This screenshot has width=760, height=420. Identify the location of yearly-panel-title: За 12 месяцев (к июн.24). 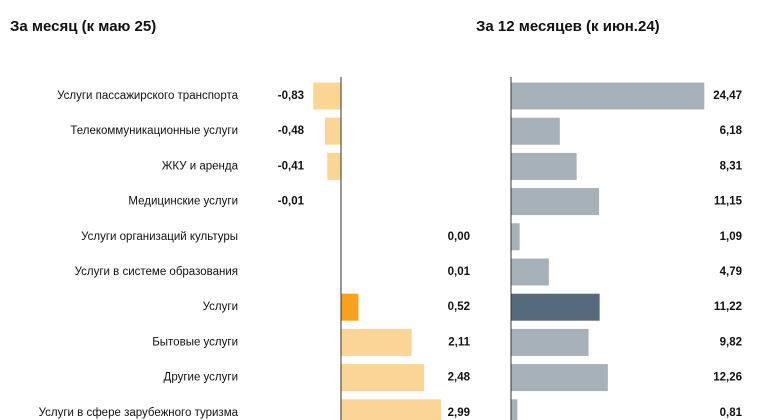
(568, 26).